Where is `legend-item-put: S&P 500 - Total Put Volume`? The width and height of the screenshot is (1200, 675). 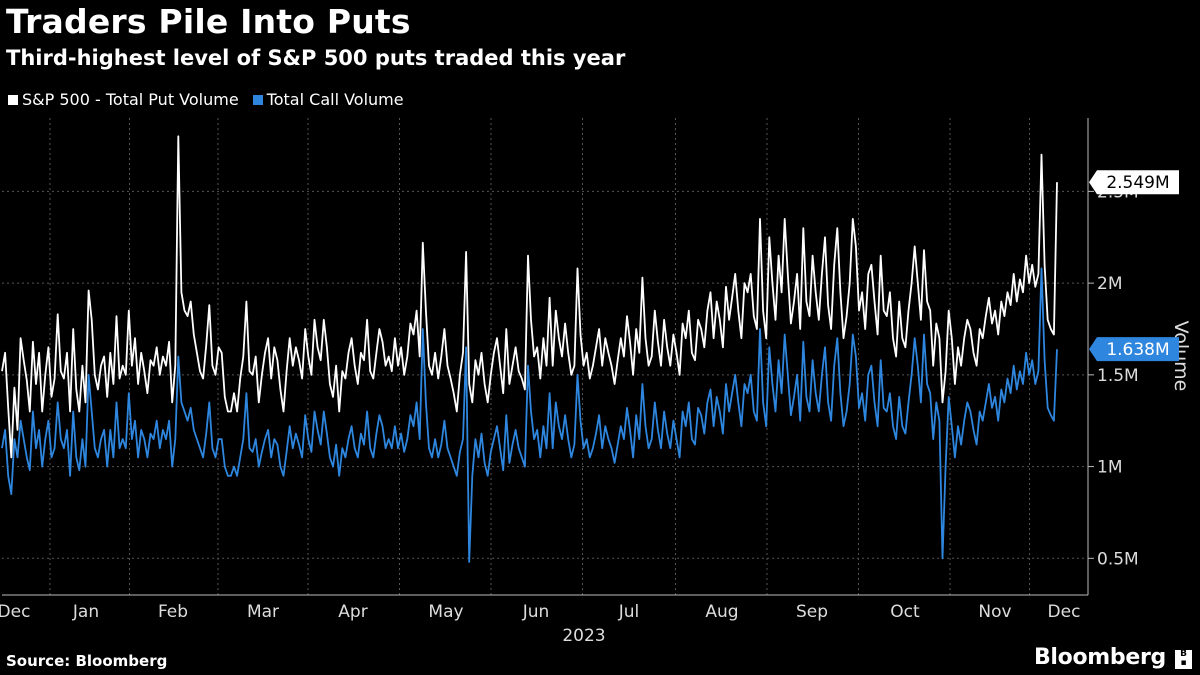 legend-item-put: S&P 500 - Total Put Volume is located at coordinates (123, 99).